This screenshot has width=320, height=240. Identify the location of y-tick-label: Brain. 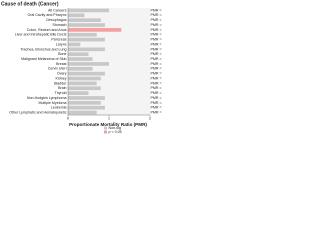
(62, 88).